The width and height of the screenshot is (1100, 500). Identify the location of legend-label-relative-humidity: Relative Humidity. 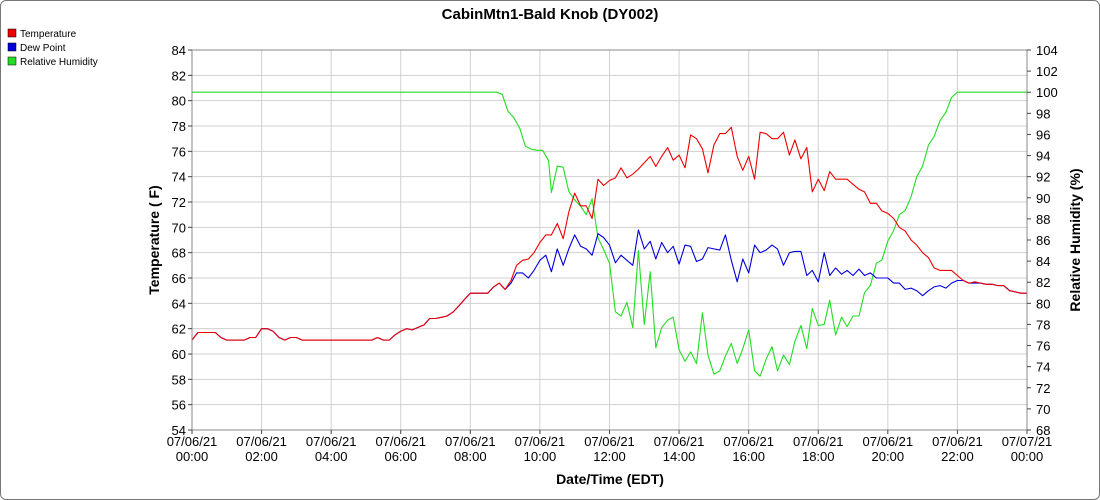
(59, 62).